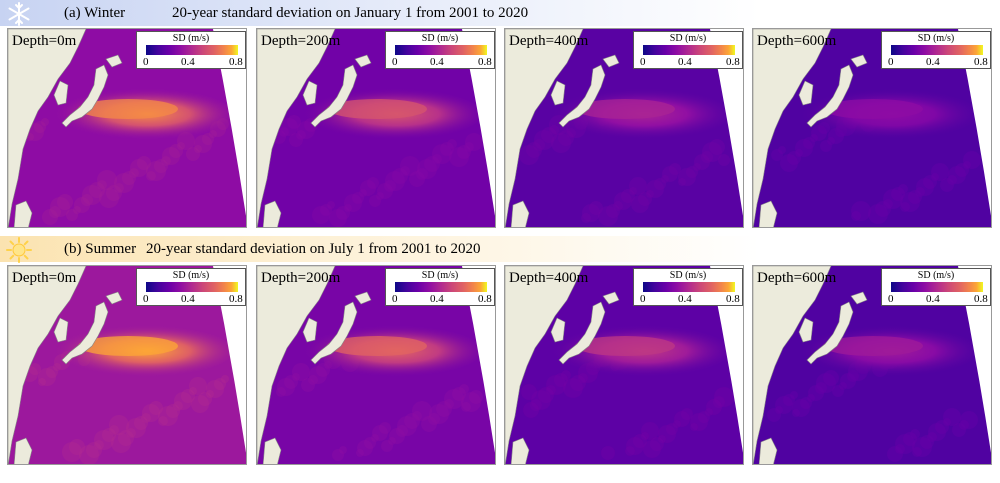  What do you see at coordinates (95, 13) in the screenshot?
I see `winter-row-label: (a) Winter` at bounding box center [95, 13].